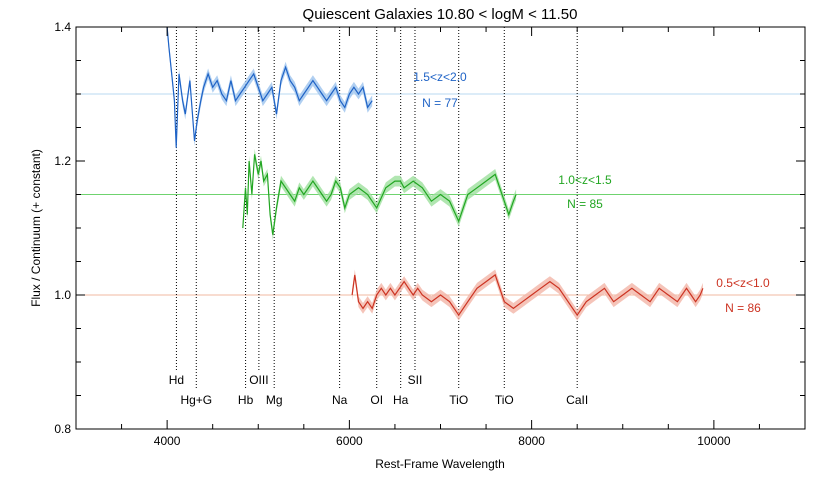 This screenshot has width=828, height=480. Describe the element at coordinates (401, 400) in the screenshot. I see `feature-label: Ha` at that location.